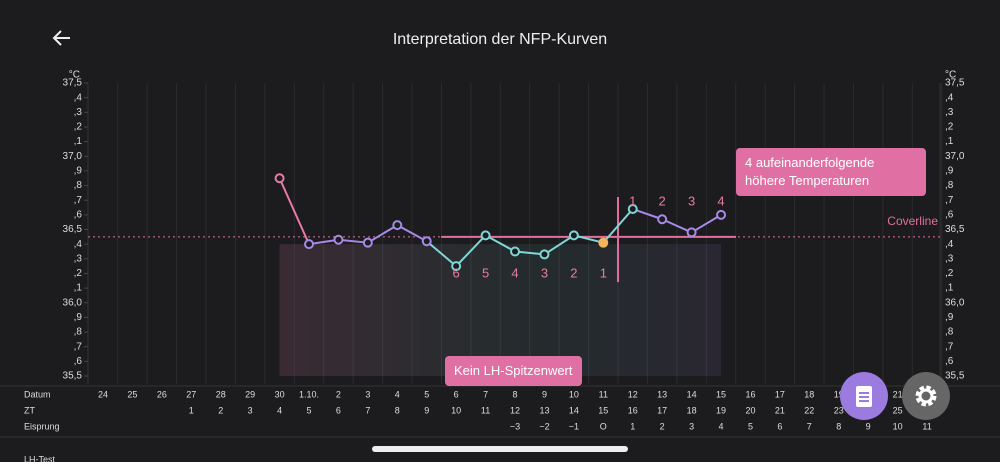 This screenshot has height=462, width=1000. What do you see at coordinates (191, 394) in the screenshot?
I see `date-label: 27` at bounding box center [191, 394].